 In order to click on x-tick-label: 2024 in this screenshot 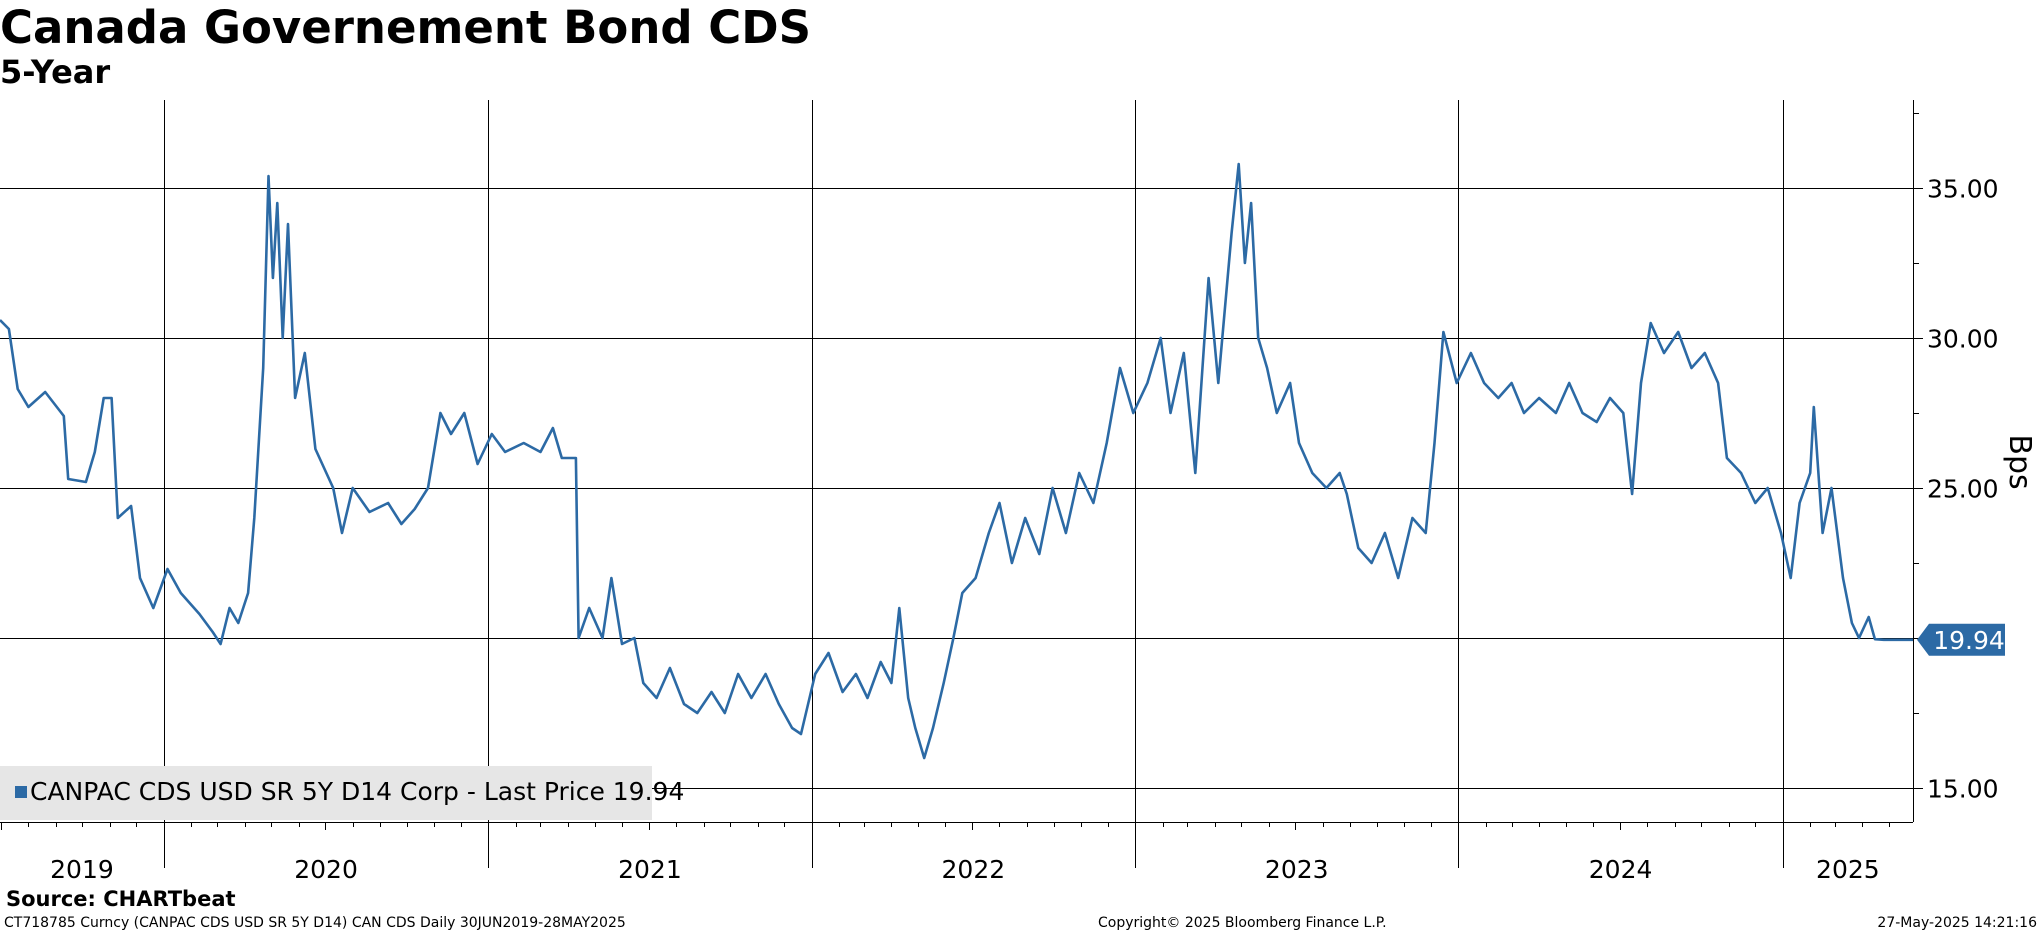, I will do `click(1621, 869)`.